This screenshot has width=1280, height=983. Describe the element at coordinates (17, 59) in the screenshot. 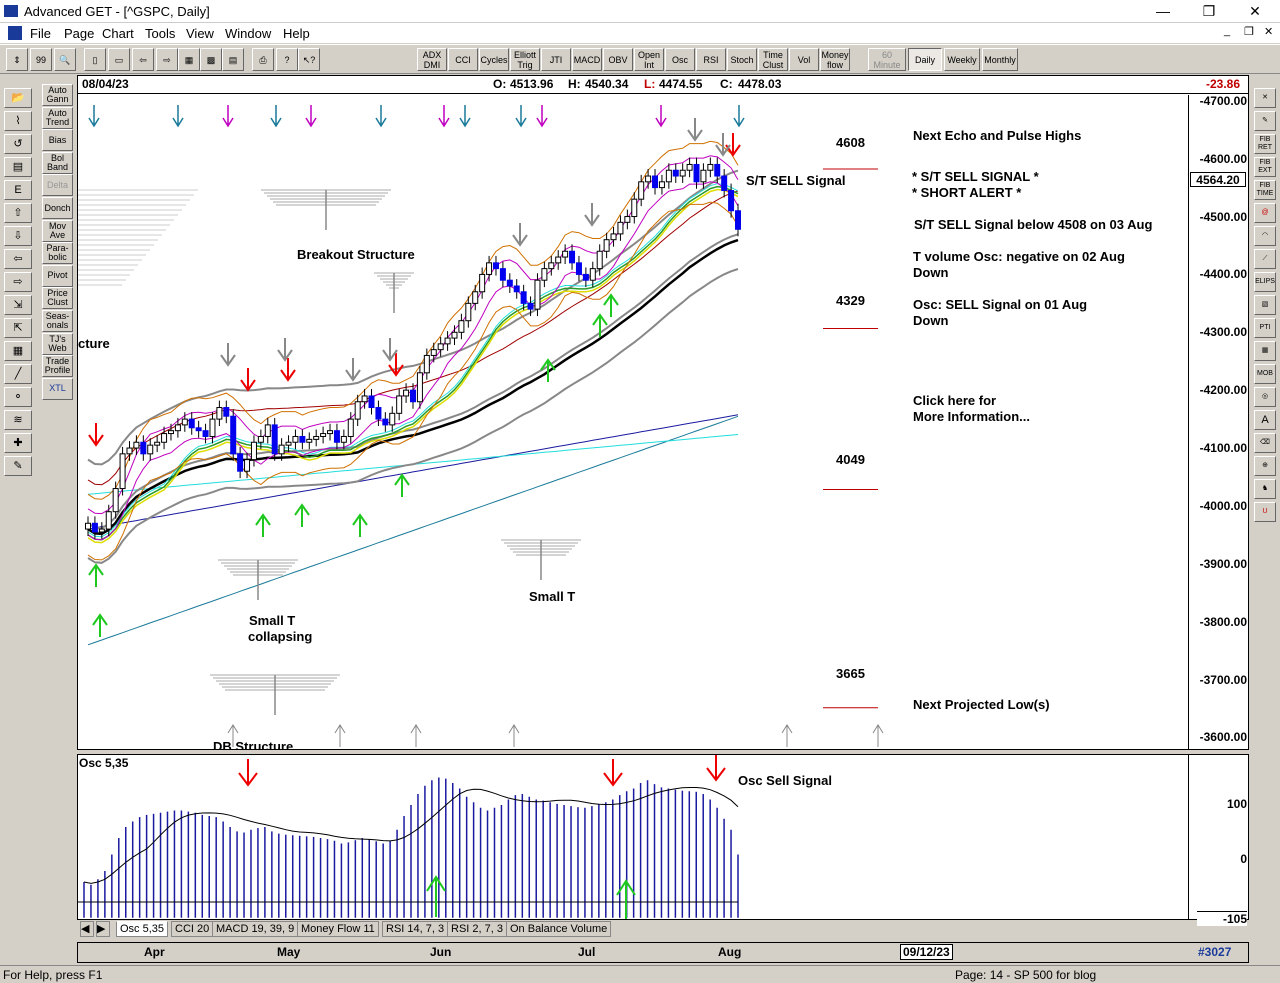

I see `tool-pointer-icon: ⇕` at that location.